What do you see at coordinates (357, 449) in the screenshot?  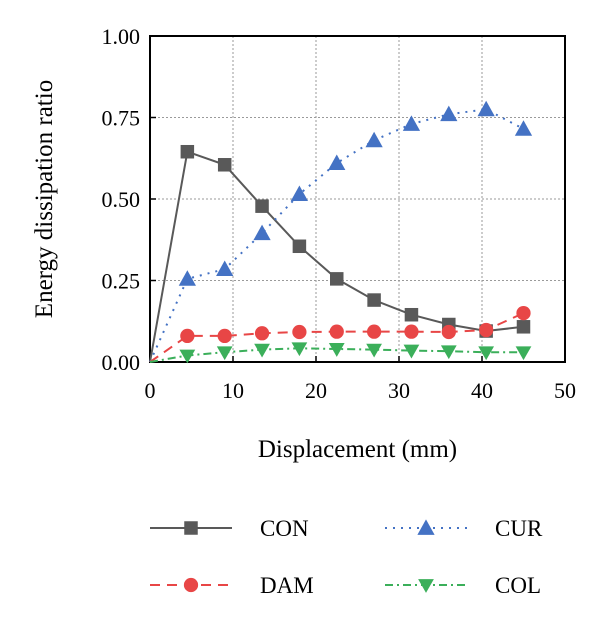 I see `x-axis-title: Displacement (mm)` at bounding box center [357, 449].